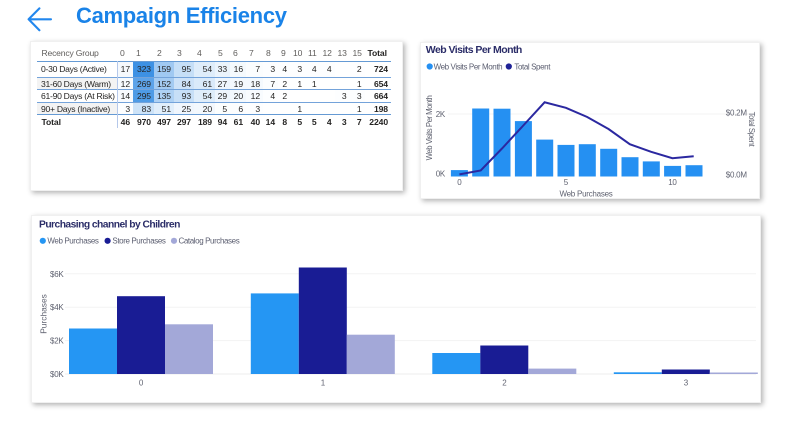 This screenshot has width=800, height=428. What do you see at coordinates (672, 182) in the screenshot?
I see `svg-text: 10` at bounding box center [672, 182].